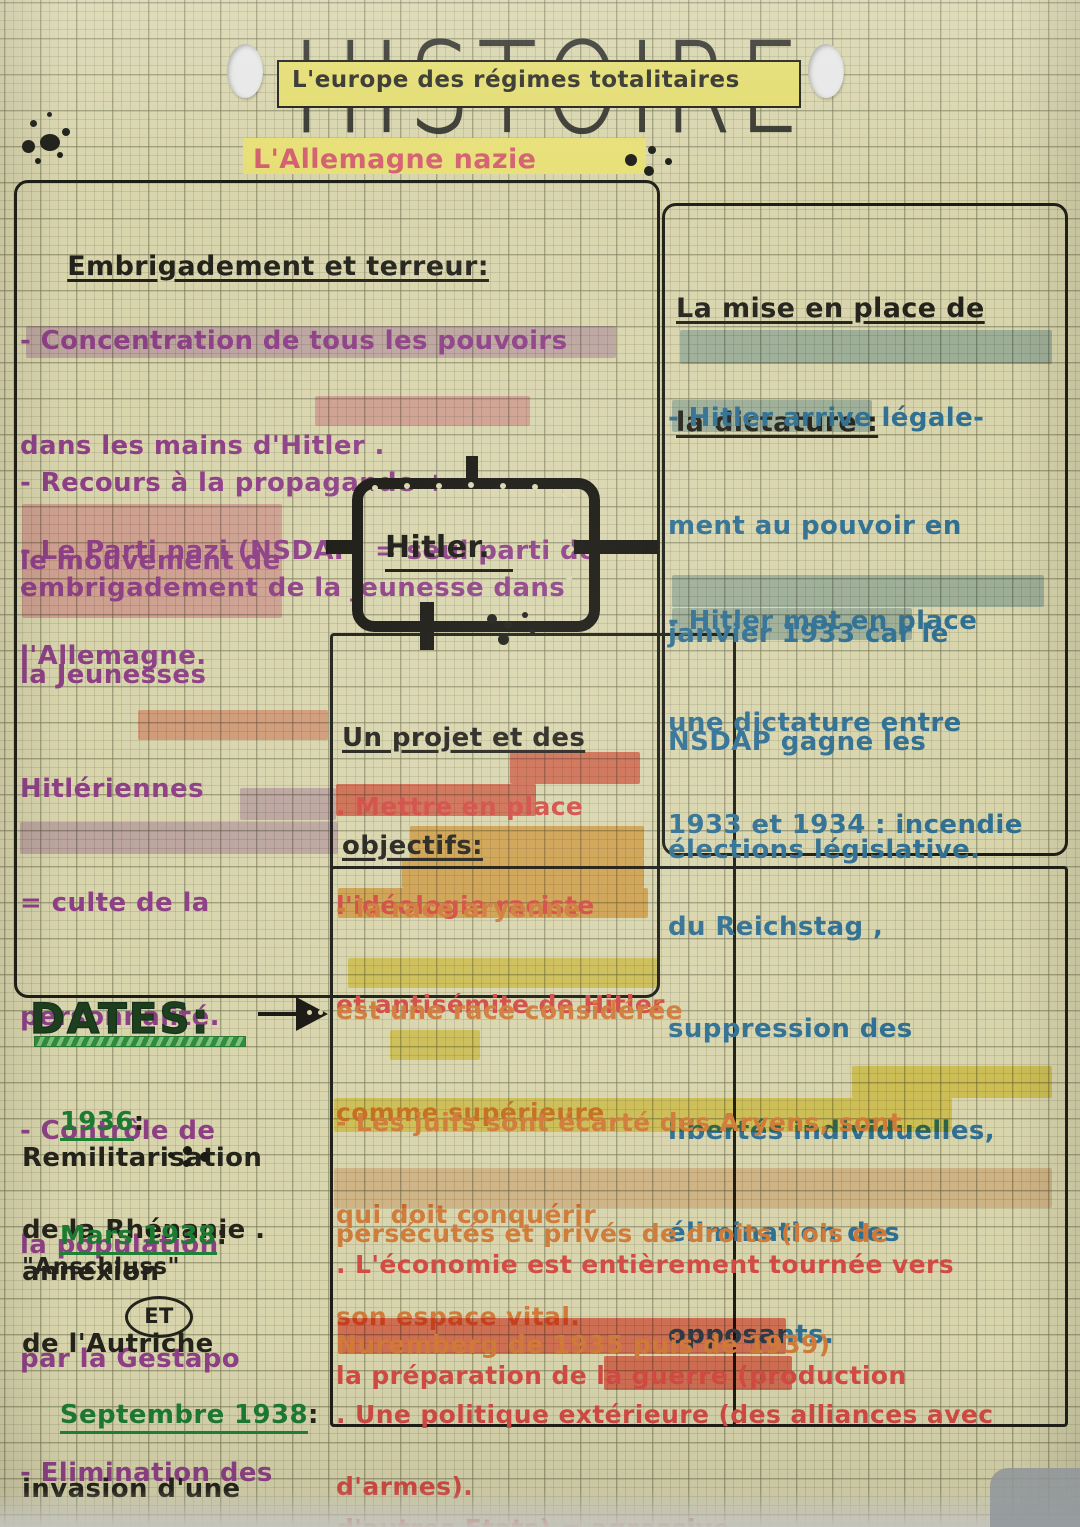  Describe the element at coordinates (293, 588) in the screenshot. I see `left-line: embrigadement de la jeunesse dans` at that location.